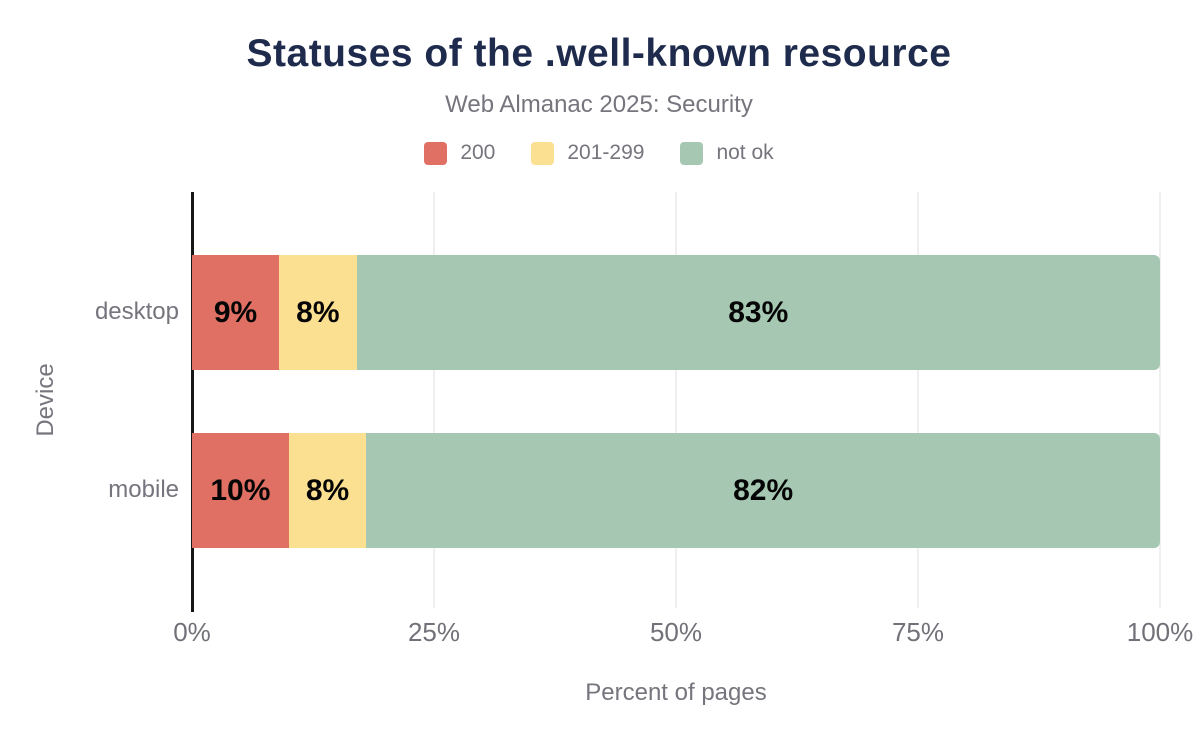  I want to click on bar-segment-200: 9%, so click(236, 312).